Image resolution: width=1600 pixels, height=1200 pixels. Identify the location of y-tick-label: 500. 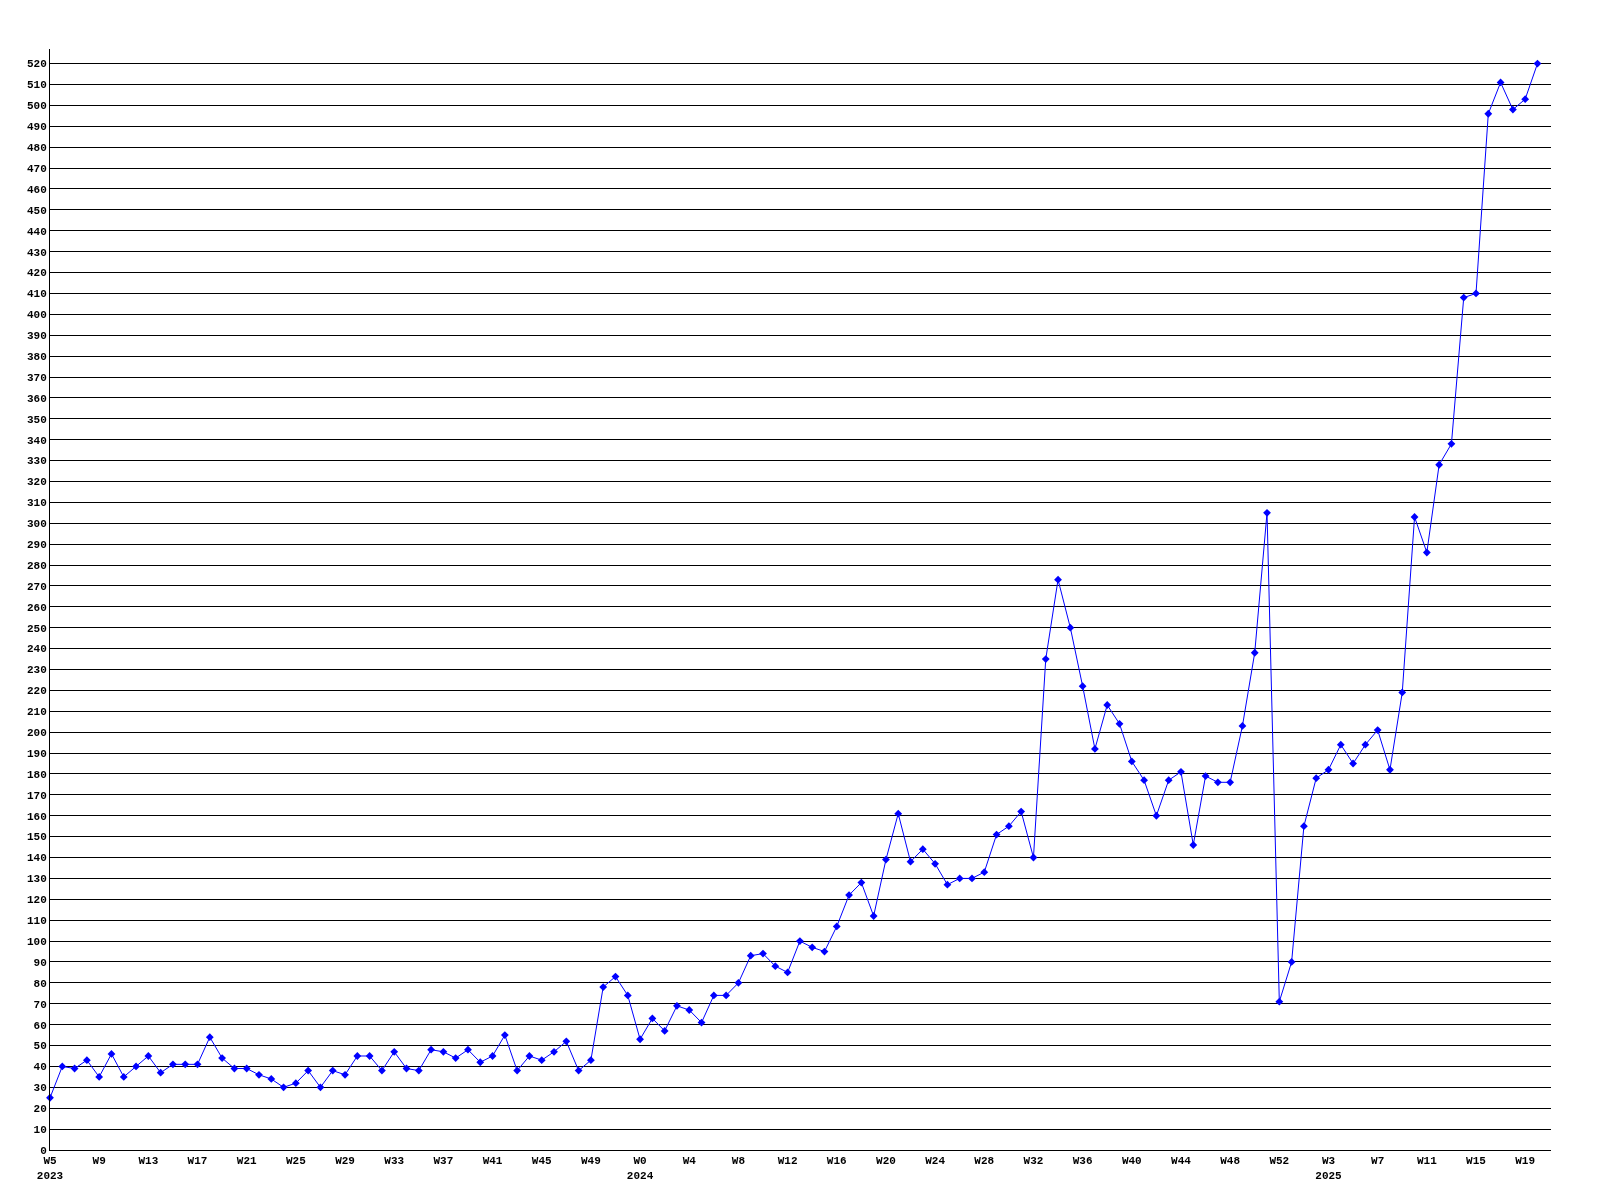
(36, 106).